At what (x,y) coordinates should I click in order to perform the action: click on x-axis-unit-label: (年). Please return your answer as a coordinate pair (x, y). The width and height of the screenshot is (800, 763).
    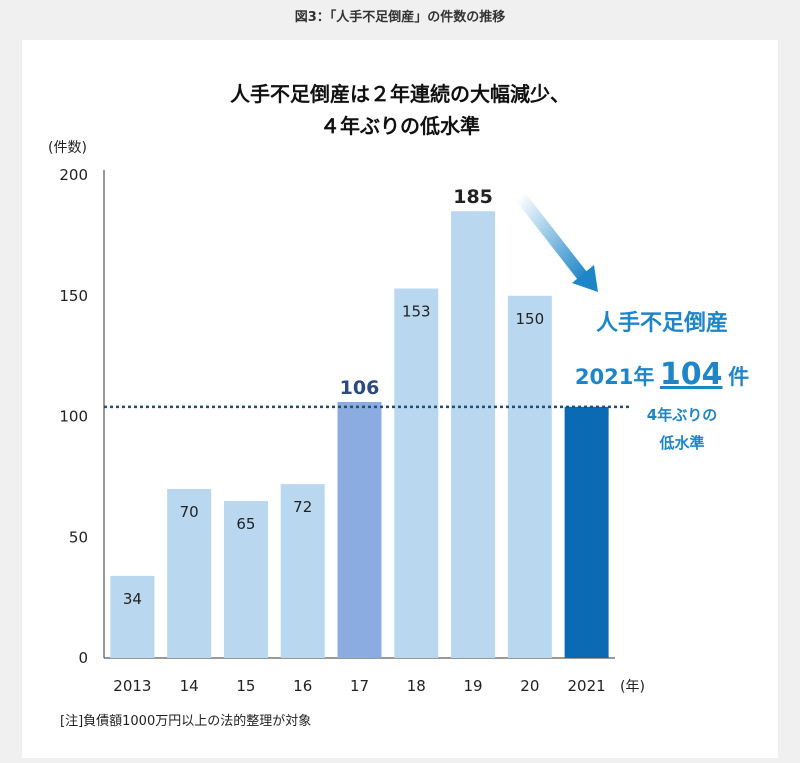
    Looking at the image, I should click on (632, 687).